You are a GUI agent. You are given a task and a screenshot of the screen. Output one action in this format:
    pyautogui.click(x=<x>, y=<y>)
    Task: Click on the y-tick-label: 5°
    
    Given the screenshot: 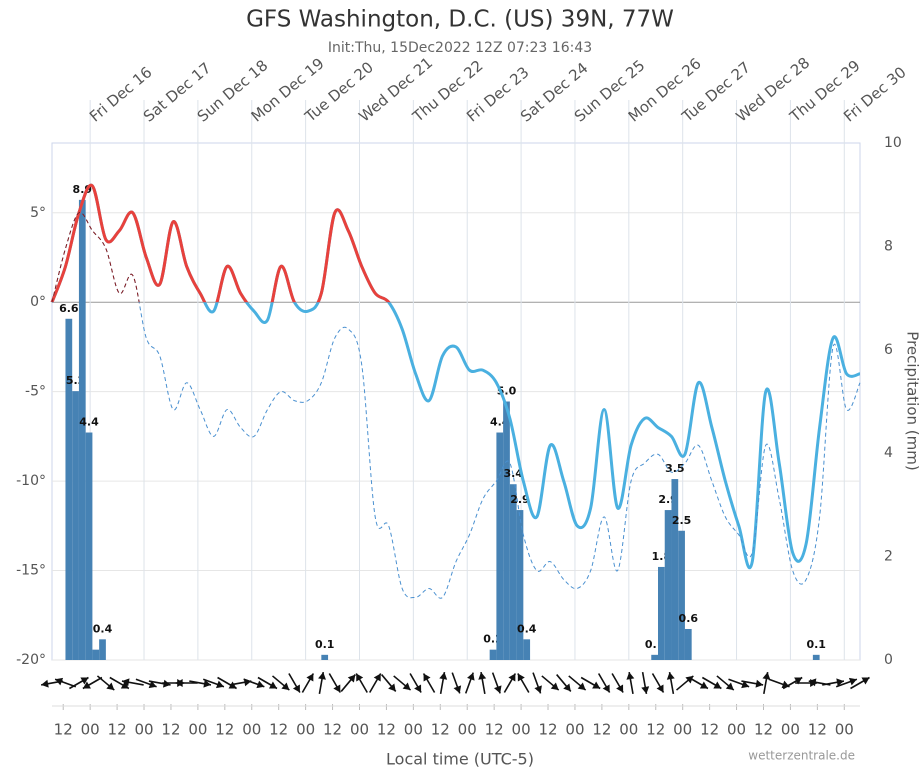 What is the action you would take?
    pyautogui.click(x=38, y=213)
    